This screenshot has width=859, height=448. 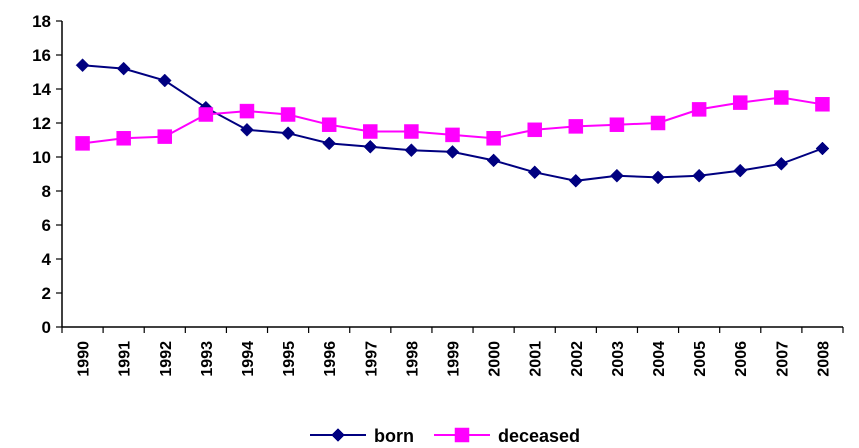 I want to click on y-tick-label: 2, so click(x=46, y=293).